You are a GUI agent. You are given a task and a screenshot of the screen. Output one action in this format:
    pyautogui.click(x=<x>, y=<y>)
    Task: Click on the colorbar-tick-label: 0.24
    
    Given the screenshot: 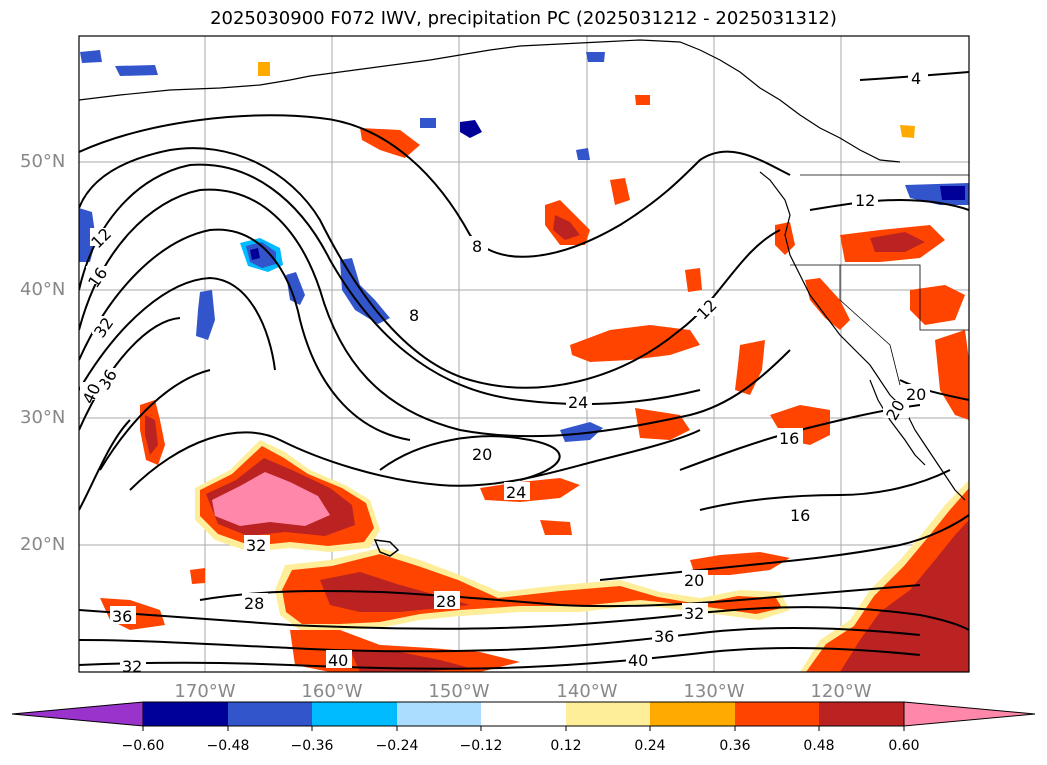 What is the action you would take?
    pyautogui.click(x=650, y=746)
    